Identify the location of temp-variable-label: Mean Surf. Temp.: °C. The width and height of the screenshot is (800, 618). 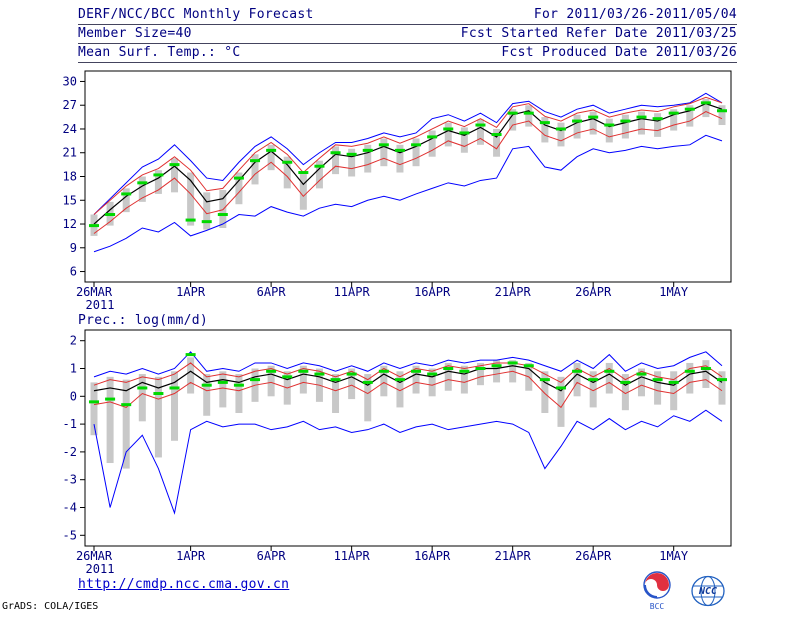
(159, 52).